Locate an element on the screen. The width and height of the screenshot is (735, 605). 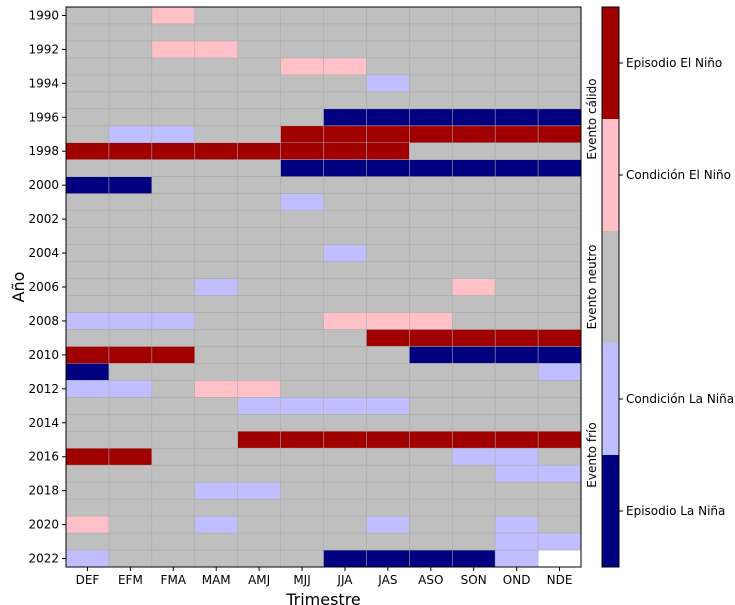
heatmap-cell-2011-SON is located at coordinates (474, 372).